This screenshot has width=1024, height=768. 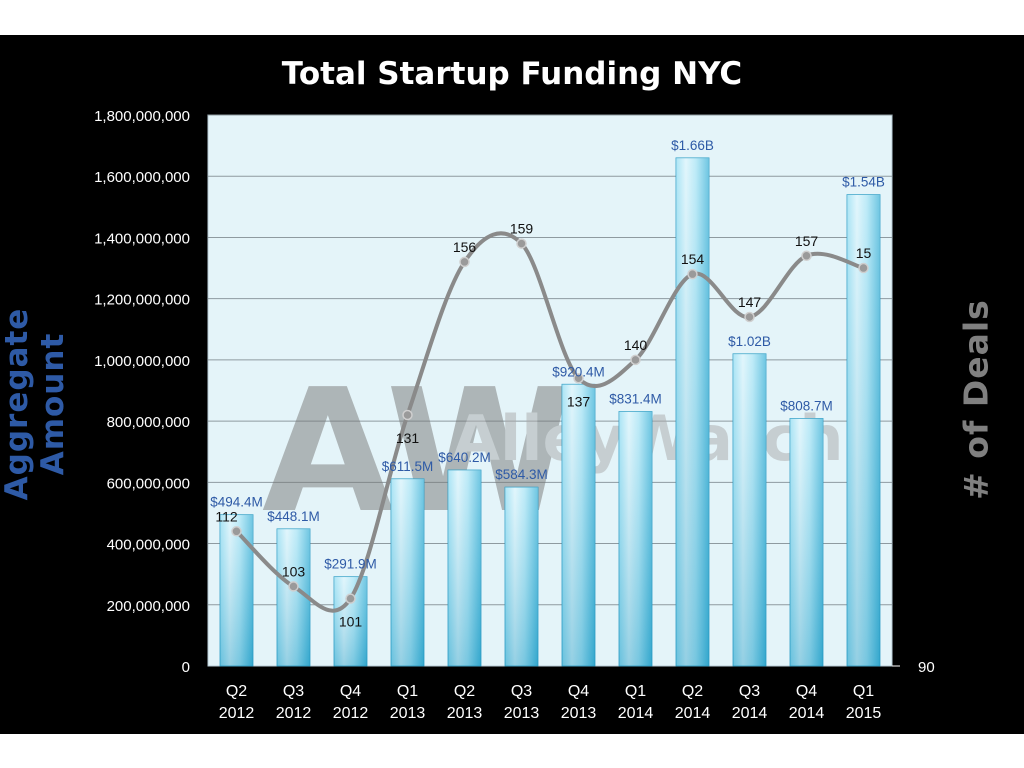 I want to click on y-tick-label: 400,000,000, so click(x=148, y=545).